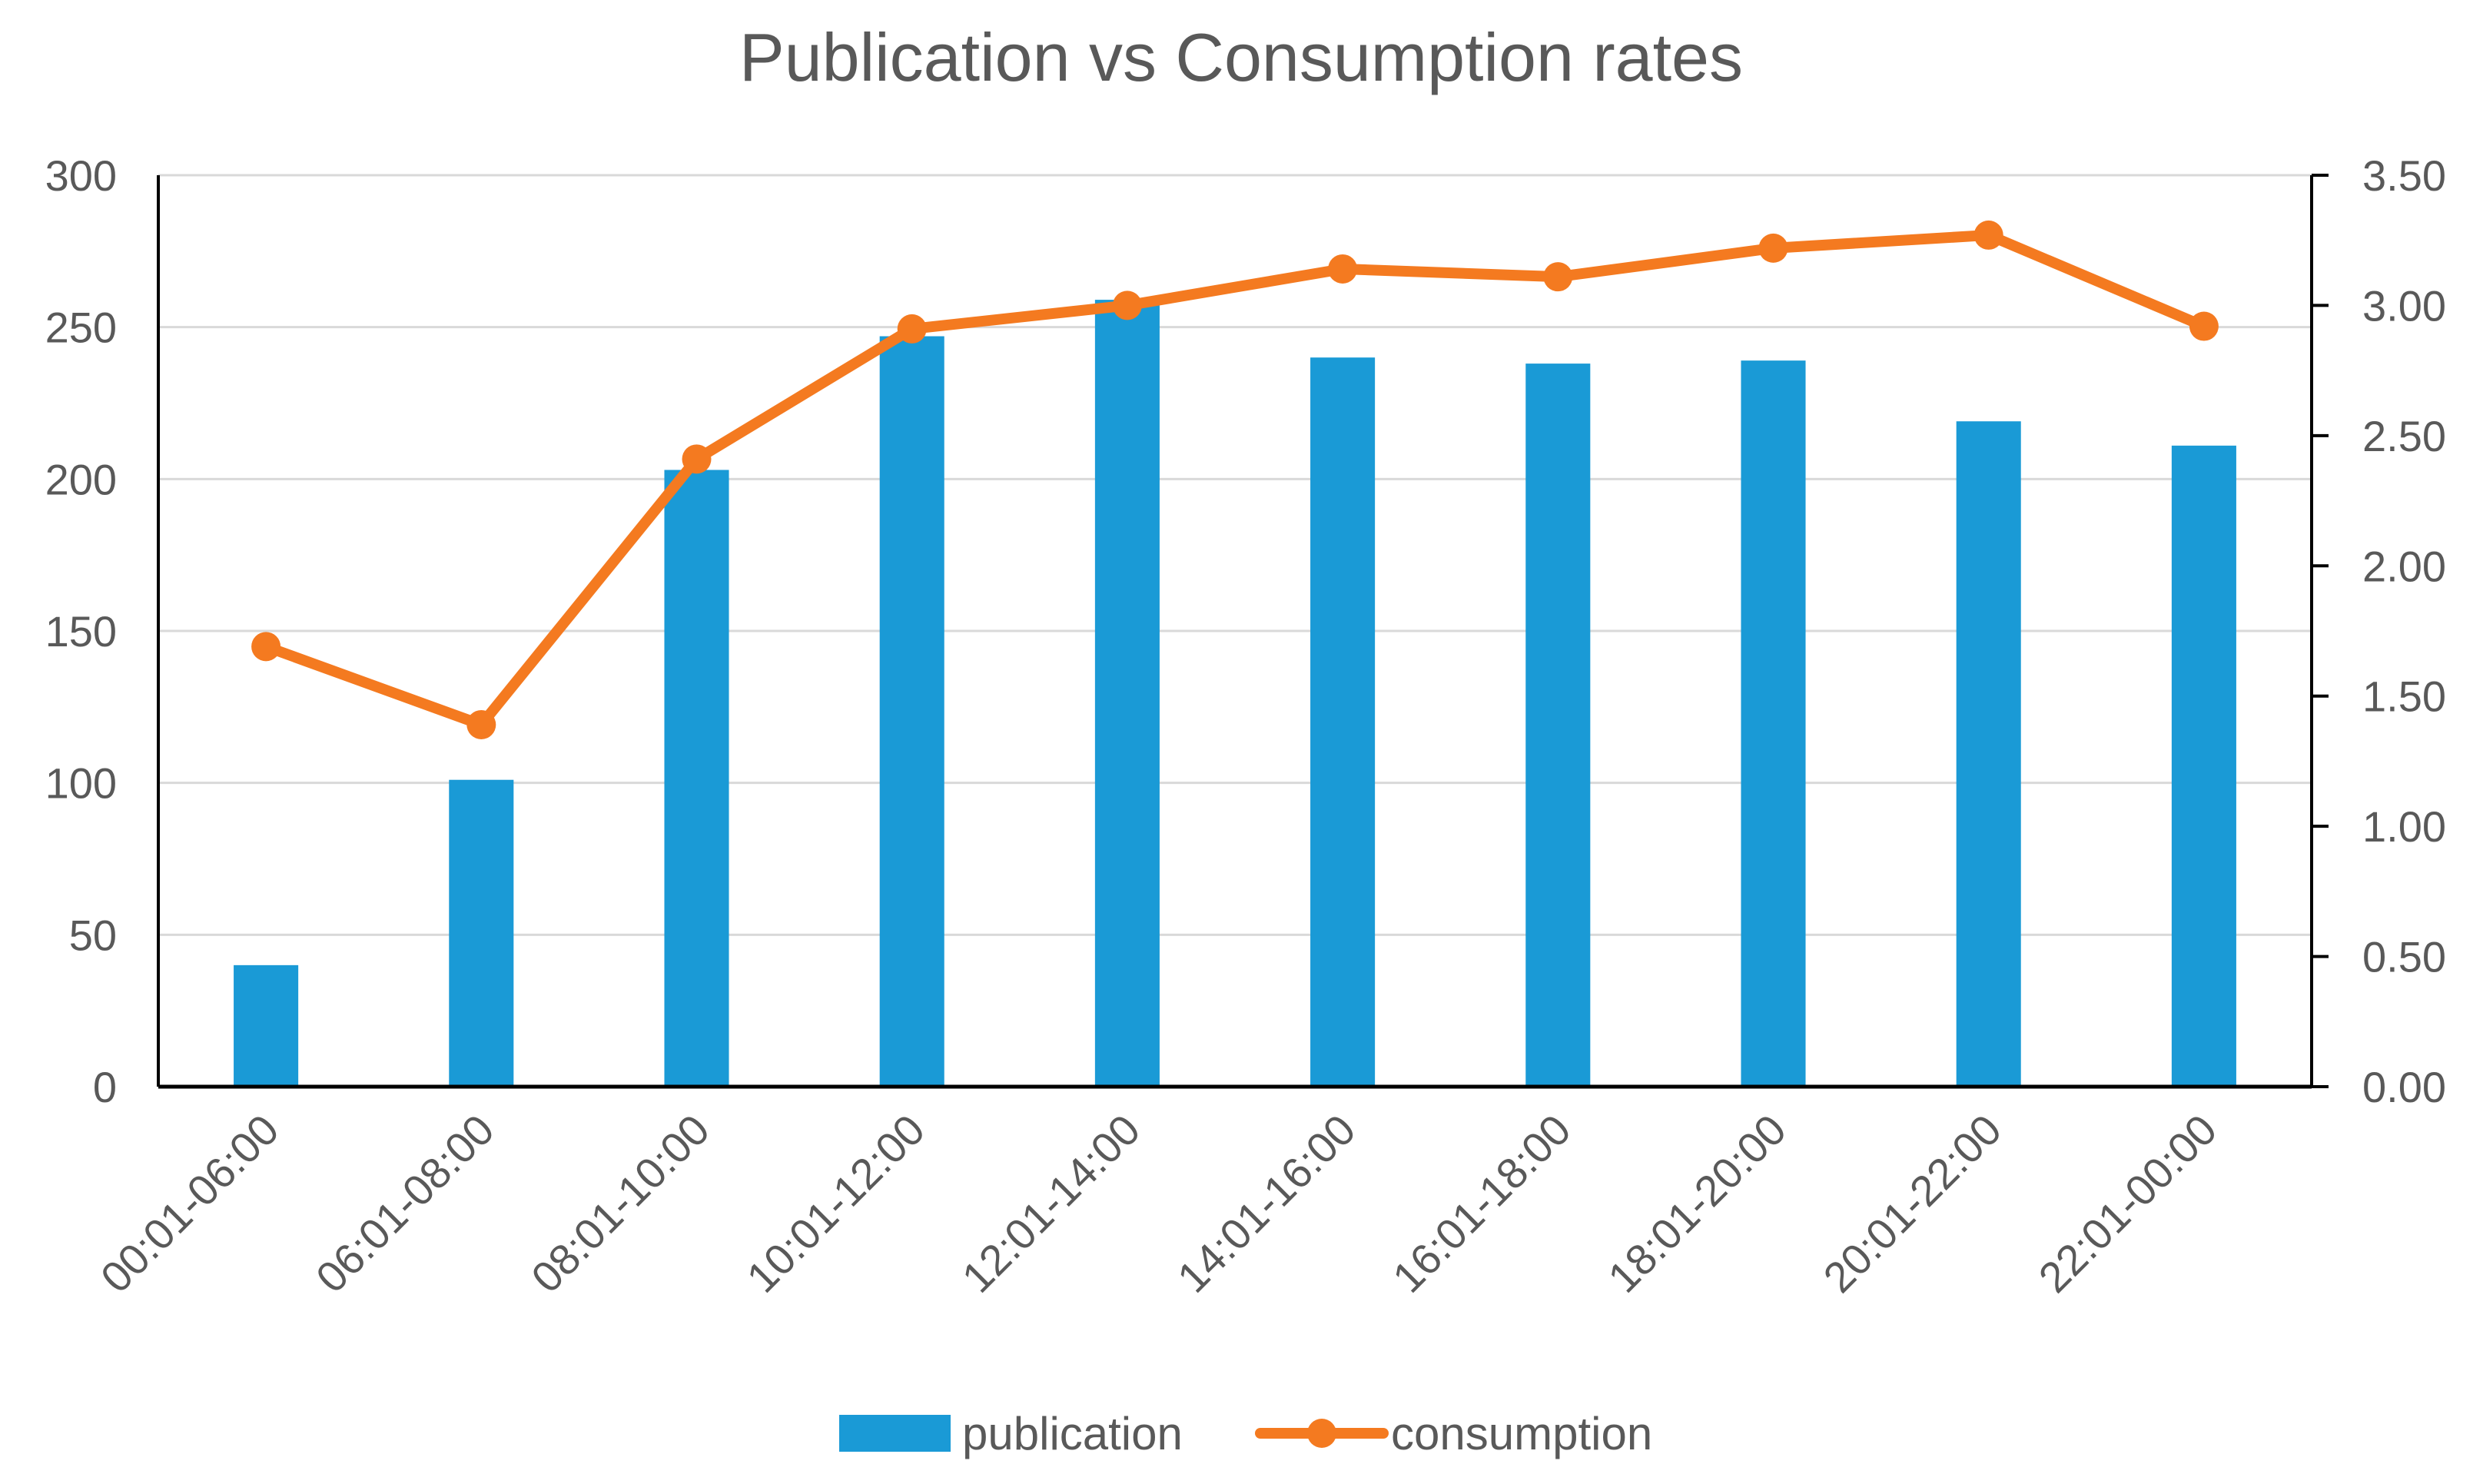 This screenshot has height=1484, width=2483. Describe the element at coordinates (835, 1203) in the screenshot. I see `category-label: 10:01-12:00` at that location.